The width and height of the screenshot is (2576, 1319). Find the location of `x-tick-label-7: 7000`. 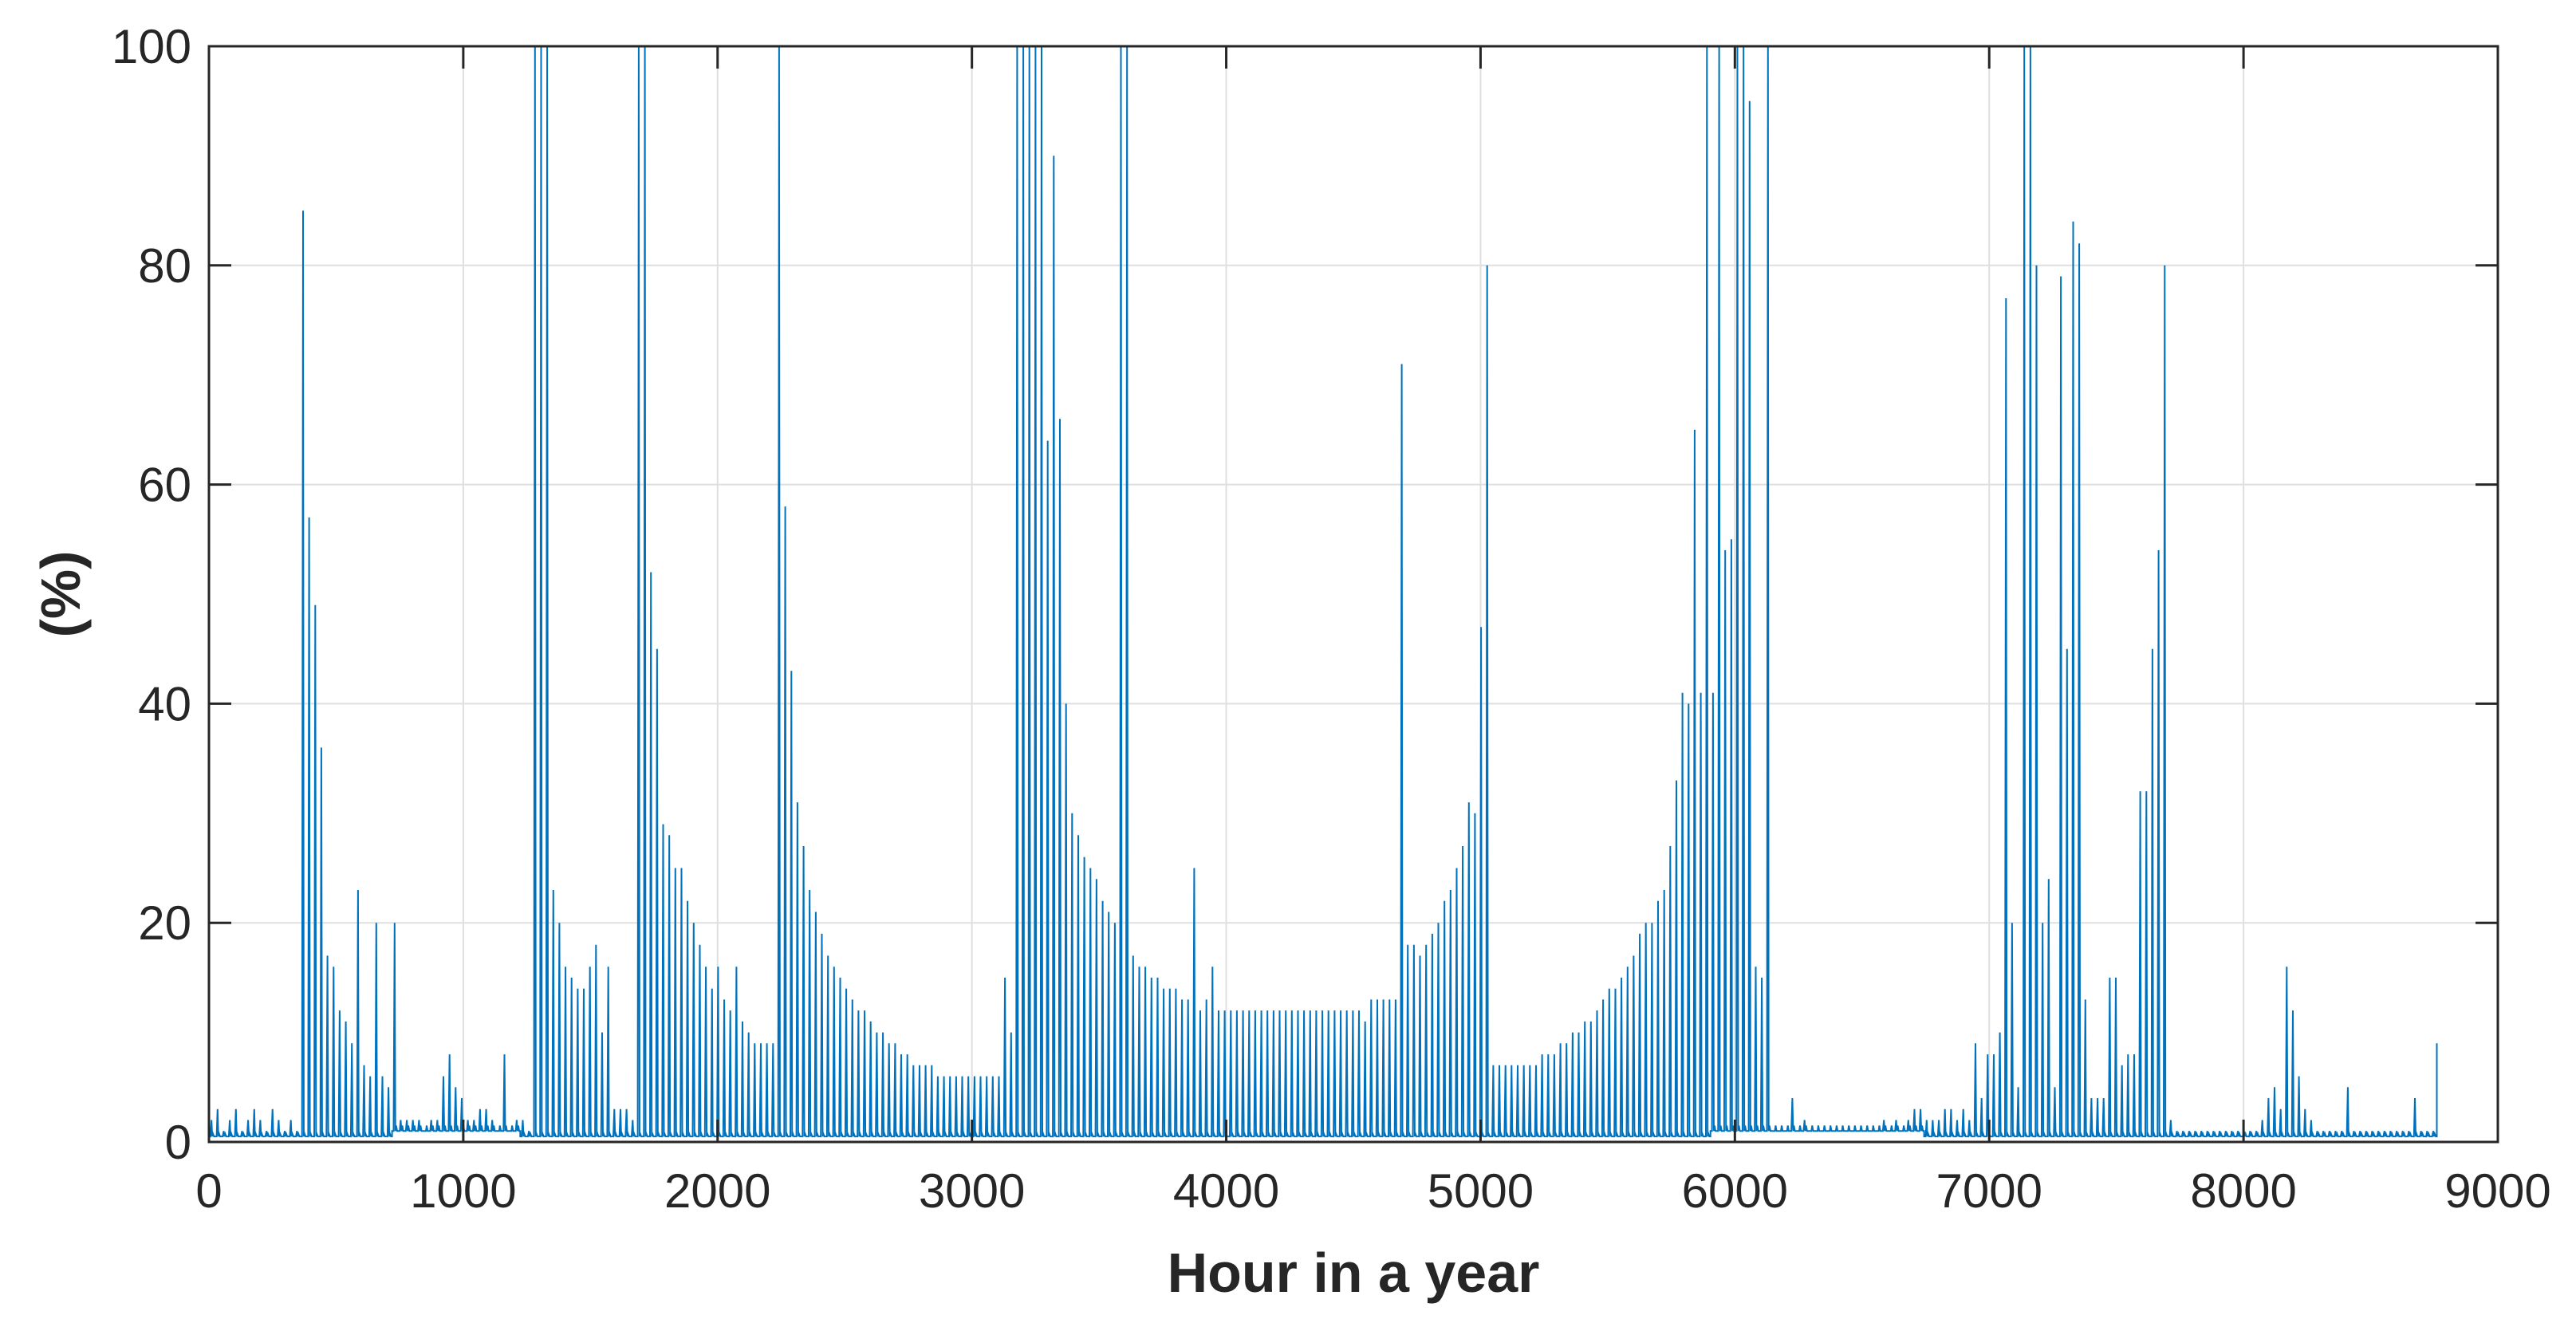

x-tick-label-7: 7000 is located at coordinates (1989, 1191).